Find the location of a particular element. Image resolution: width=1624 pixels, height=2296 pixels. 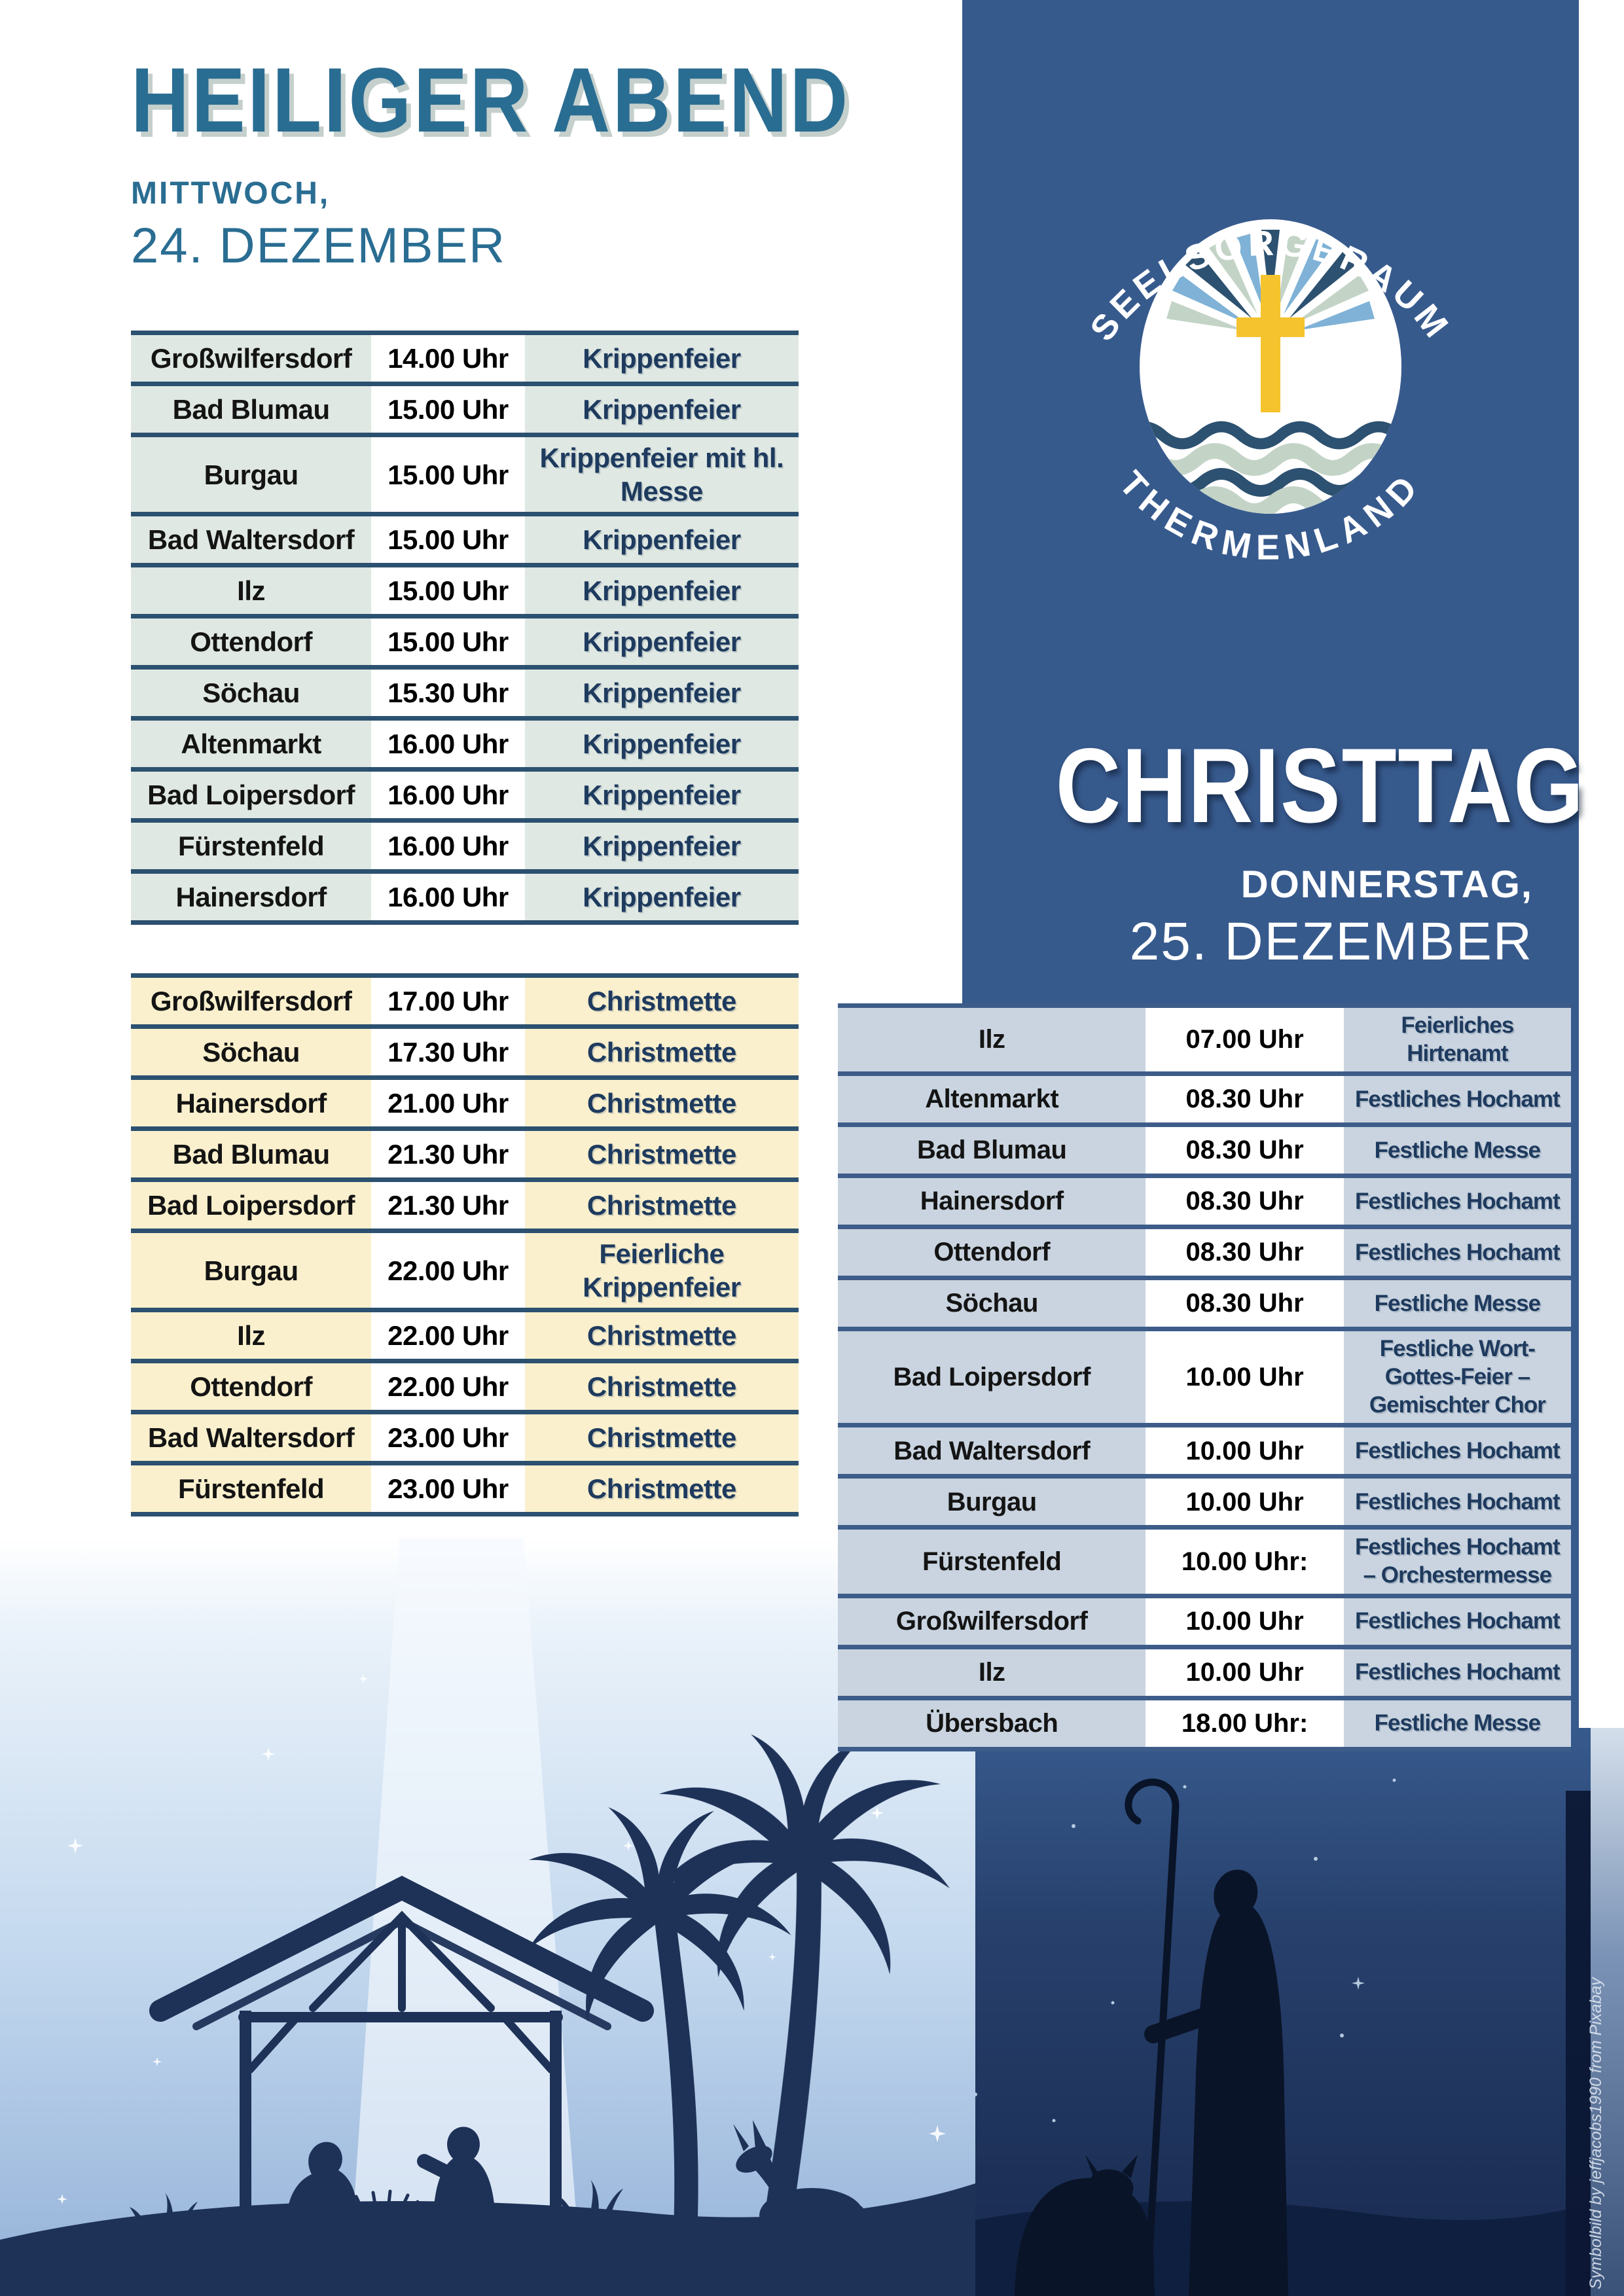

time-cell: 08.30 Uhr is located at coordinates (1245, 1303).